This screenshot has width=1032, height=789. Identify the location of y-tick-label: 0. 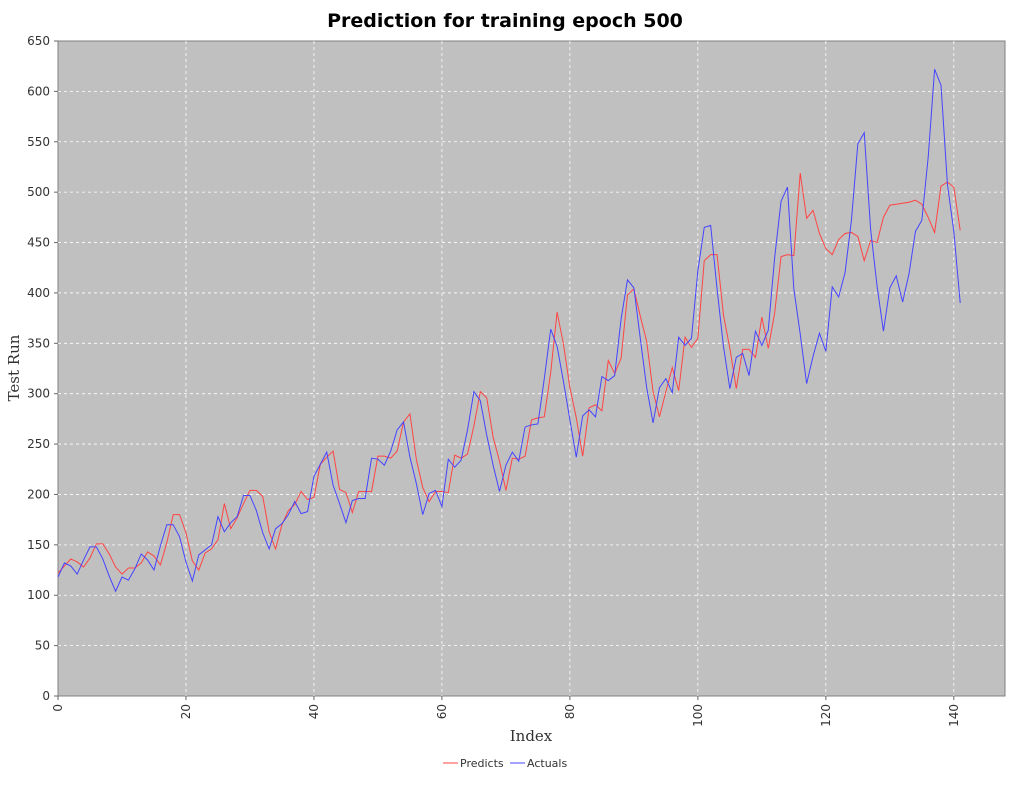
(46, 696).